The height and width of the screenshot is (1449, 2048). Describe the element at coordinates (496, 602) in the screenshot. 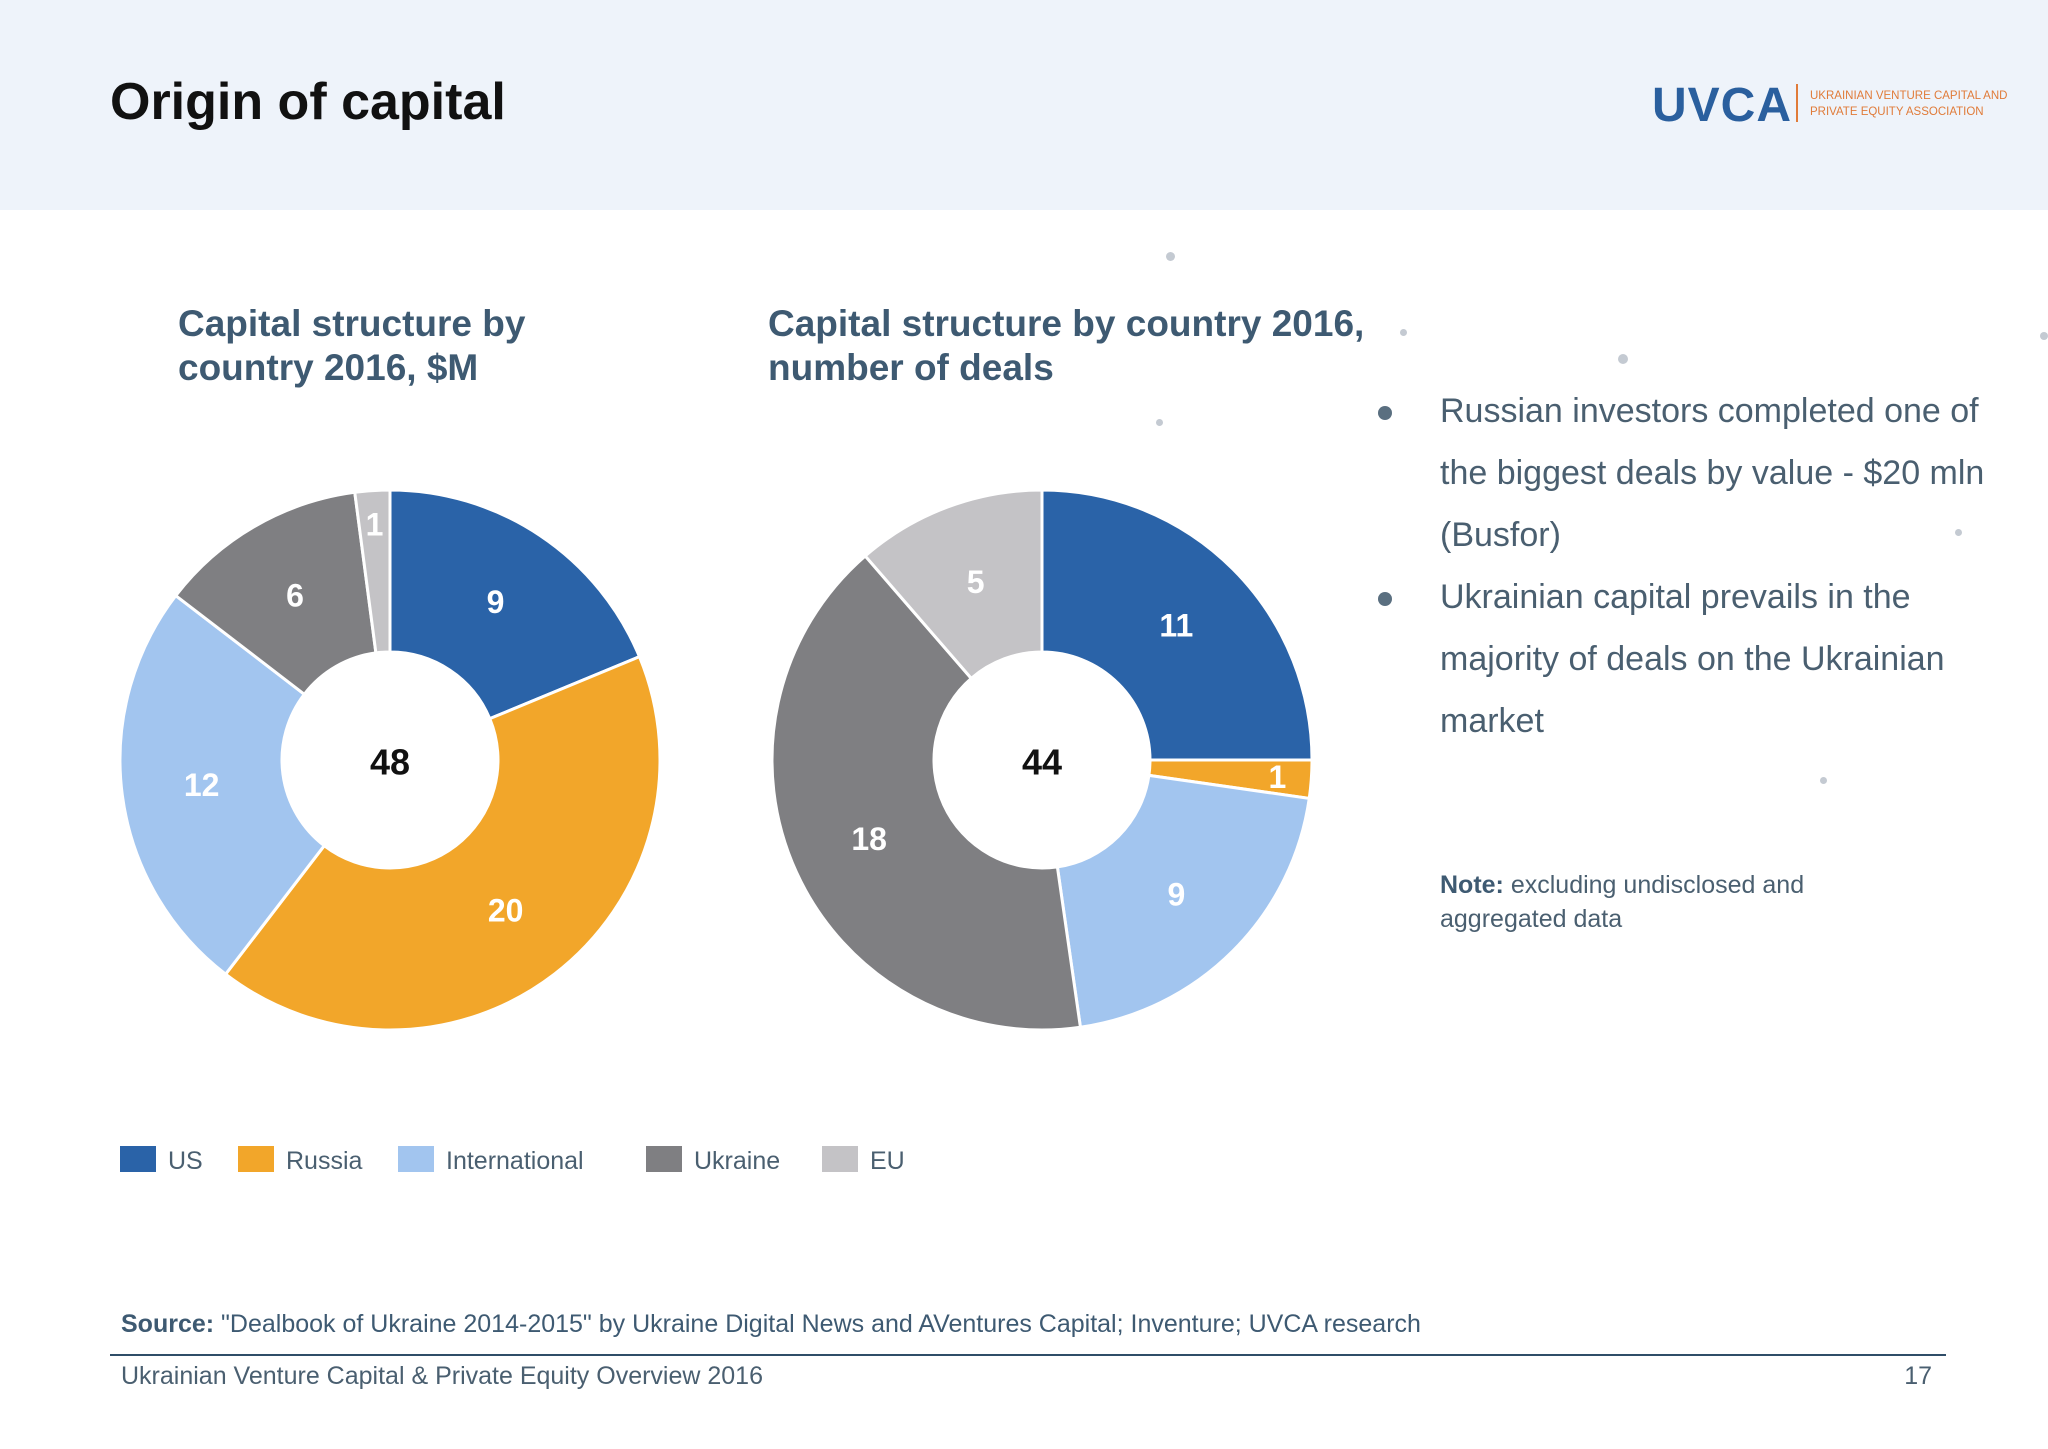

I see `slice-label-us: 9` at that location.